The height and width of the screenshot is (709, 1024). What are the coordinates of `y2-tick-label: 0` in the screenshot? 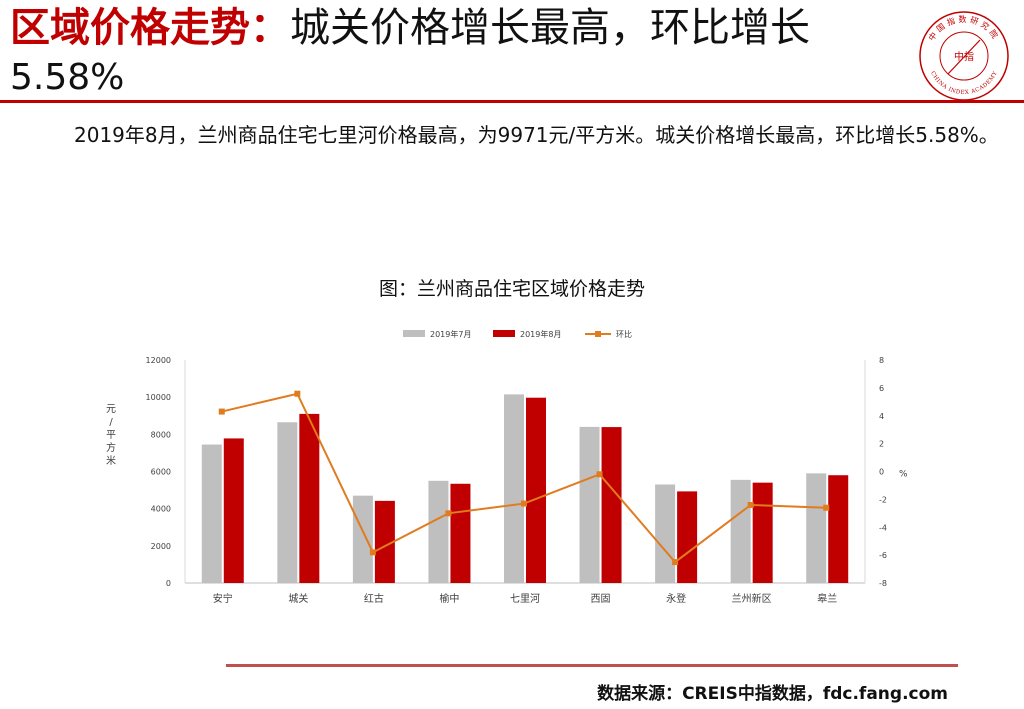 It's located at (881, 472).